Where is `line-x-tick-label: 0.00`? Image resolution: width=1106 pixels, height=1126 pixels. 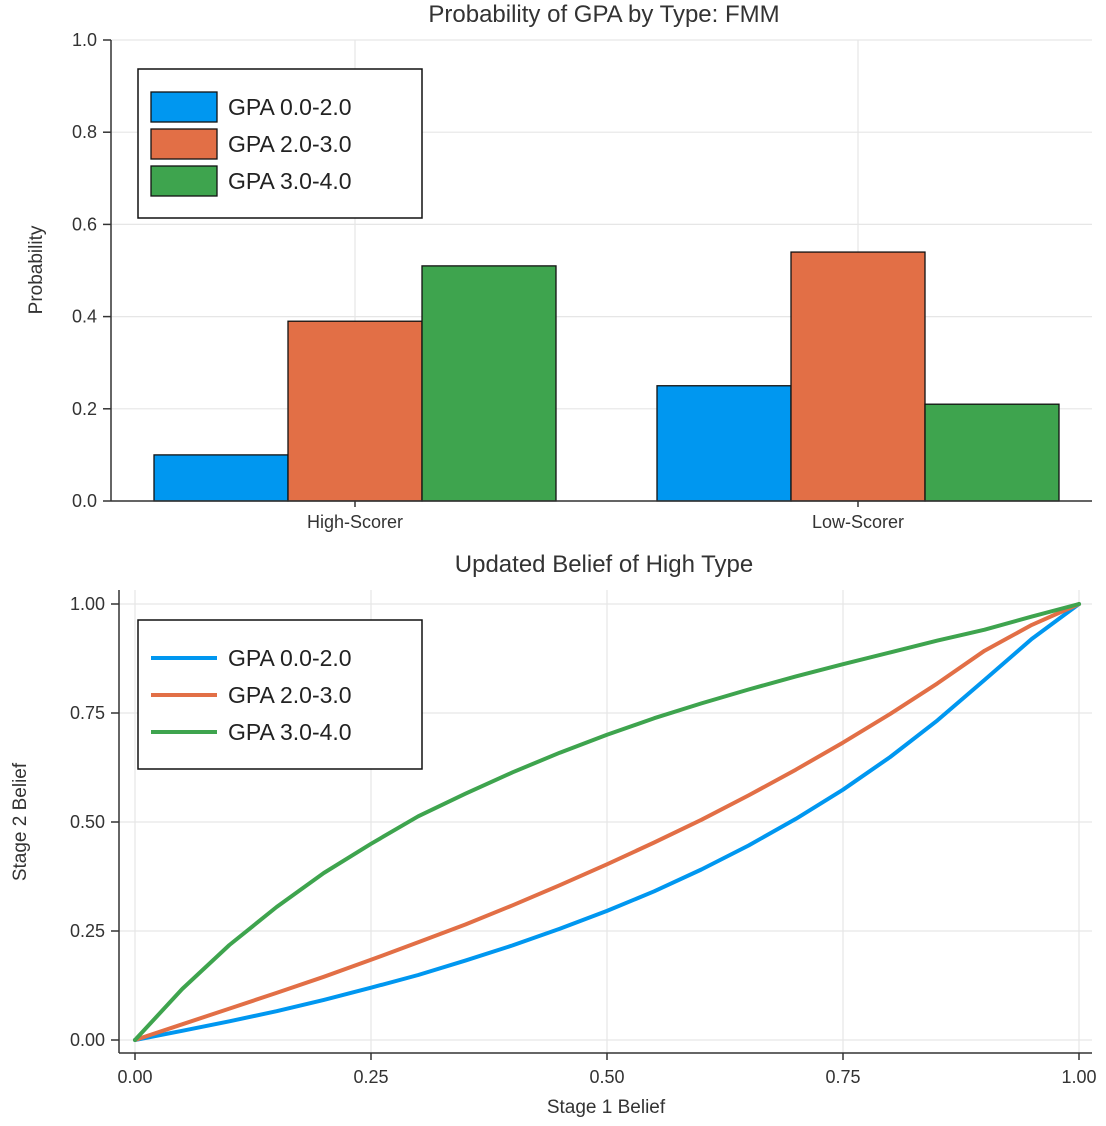 line-x-tick-label: 0.00 is located at coordinates (134, 1077).